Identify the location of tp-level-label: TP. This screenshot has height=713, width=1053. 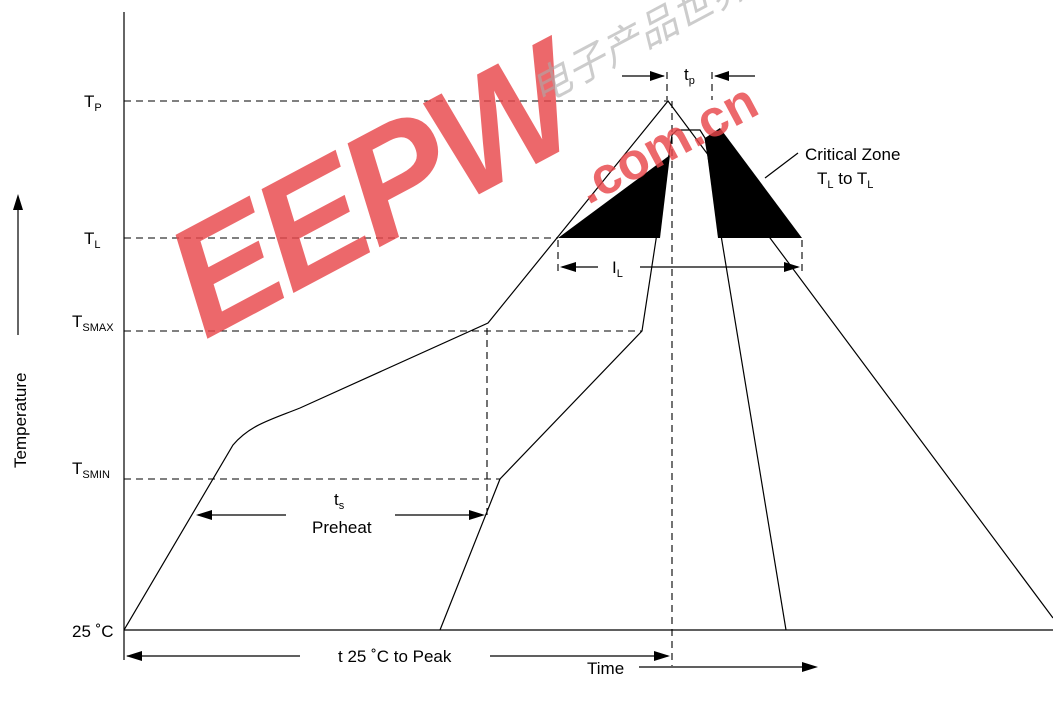
(93, 103).